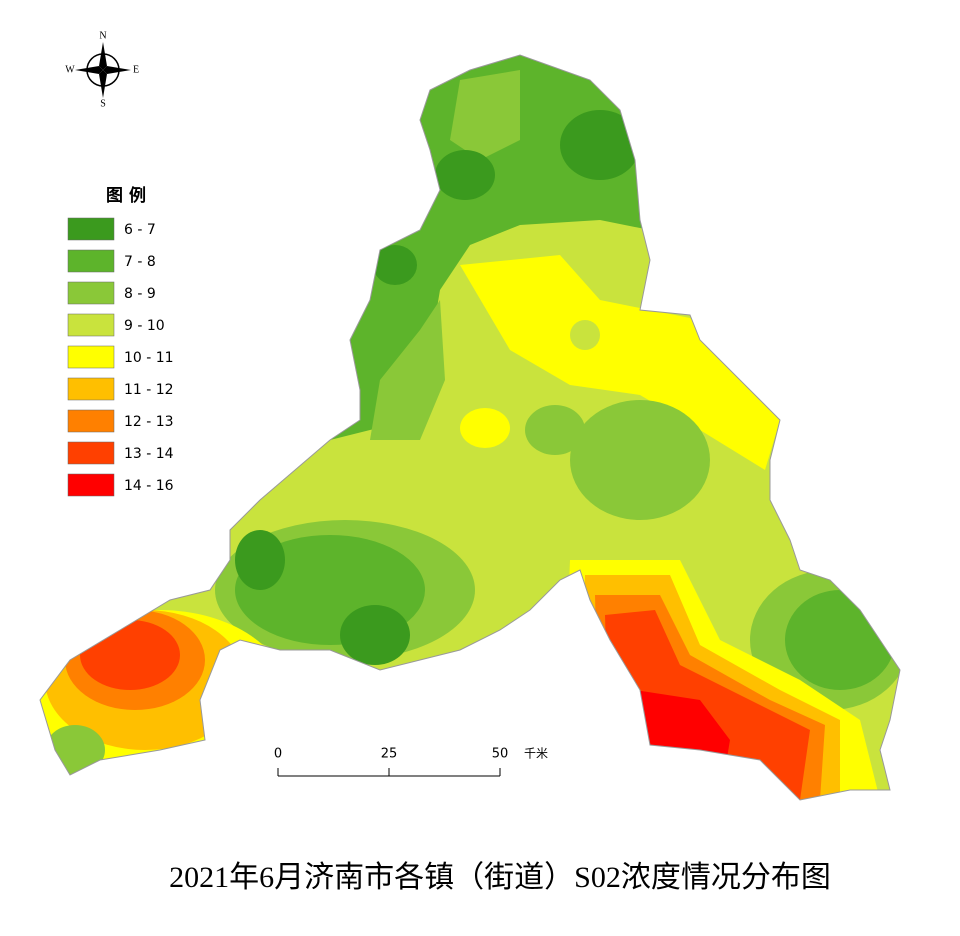 The height and width of the screenshot is (936, 960). Describe the element at coordinates (136, 69) in the screenshot. I see `compass-e: E` at that location.